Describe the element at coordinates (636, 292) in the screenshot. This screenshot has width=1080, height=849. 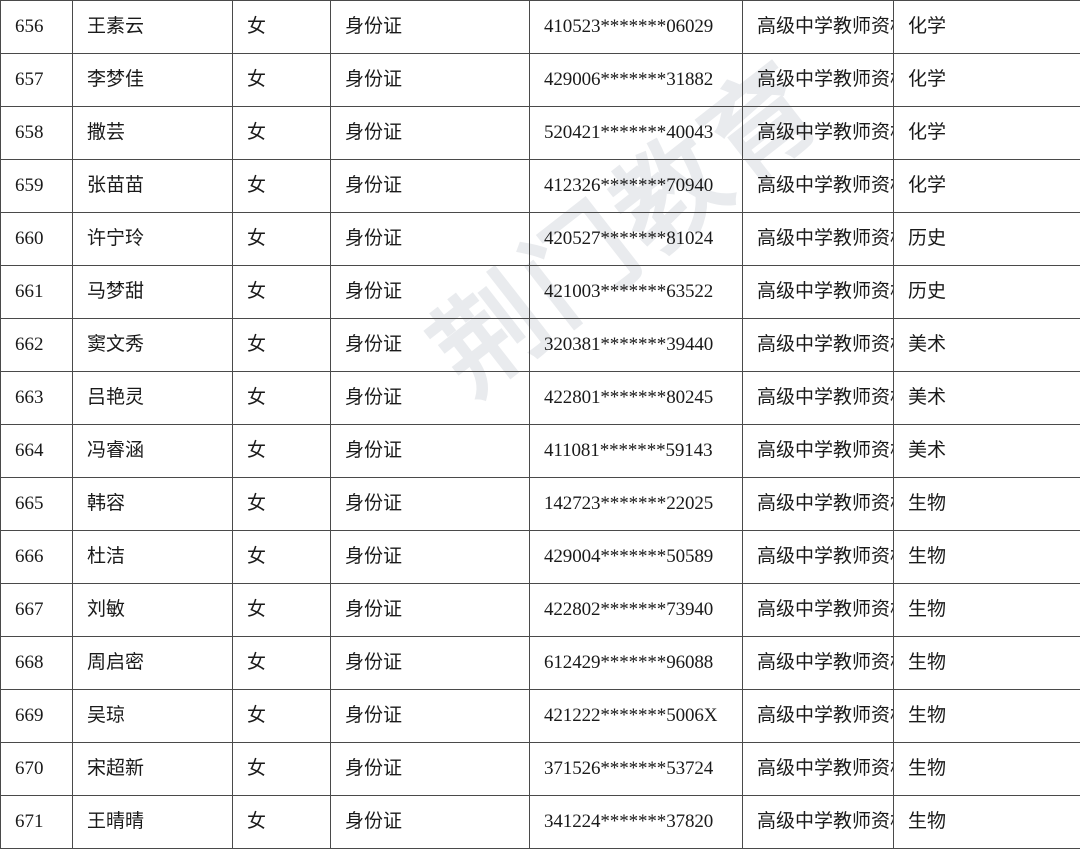
I see `cell-id-document-number: 421003*******63522` at that location.